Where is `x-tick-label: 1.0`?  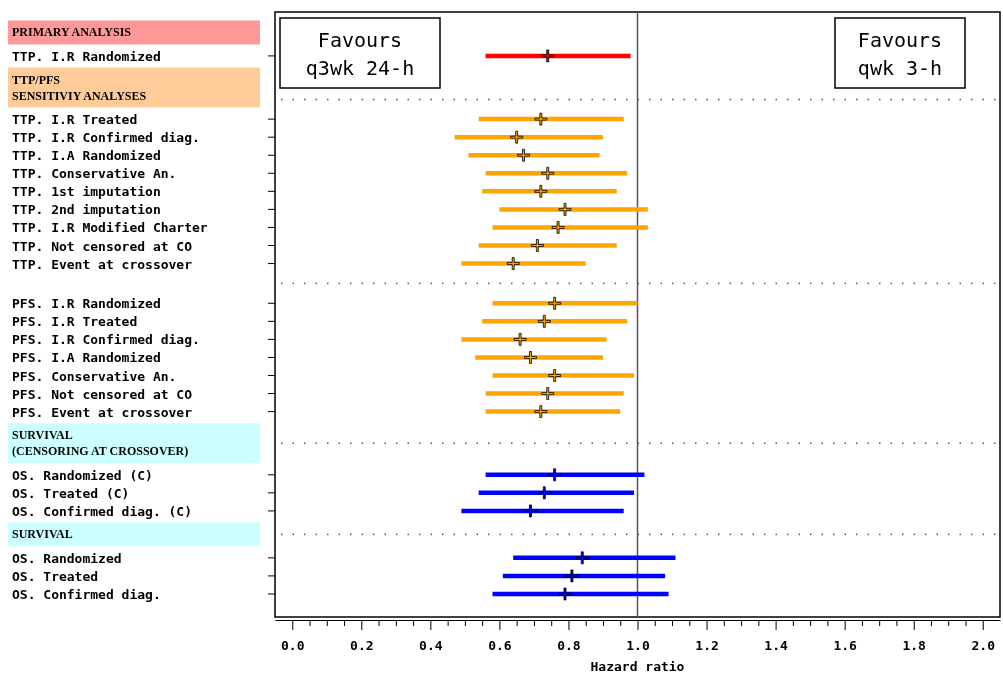
x-tick-label: 1.0 is located at coordinates (638, 646).